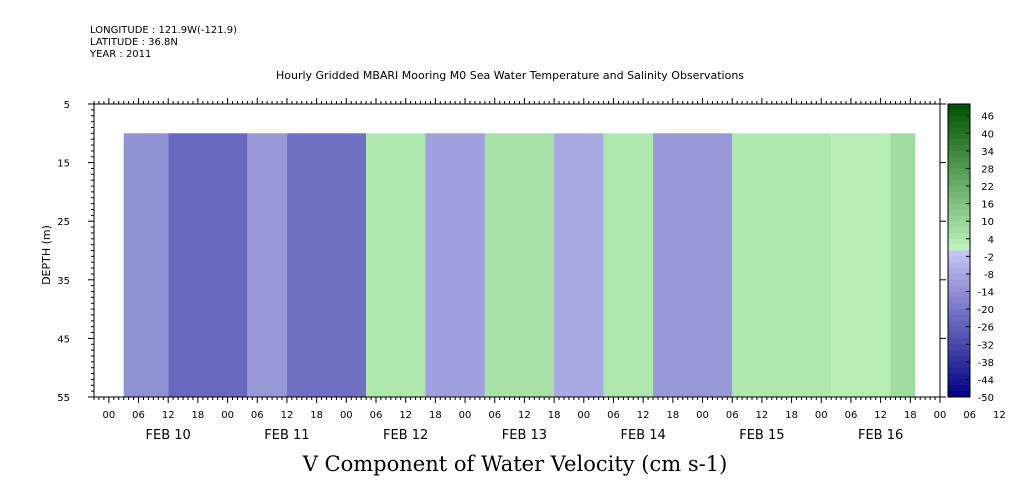  Describe the element at coordinates (63, 222) in the screenshot. I see `y-tick-label: 25` at that location.